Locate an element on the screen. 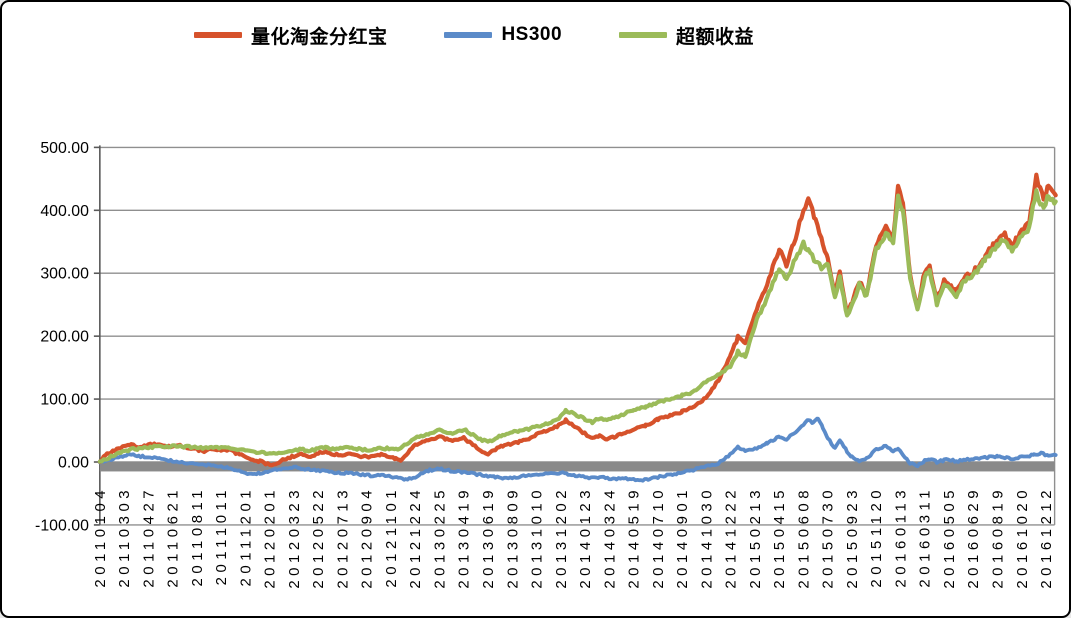 The height and width of the screenshot is (618, 1071). x-tick-label: 20120522 is located at coordinates (319, 537).